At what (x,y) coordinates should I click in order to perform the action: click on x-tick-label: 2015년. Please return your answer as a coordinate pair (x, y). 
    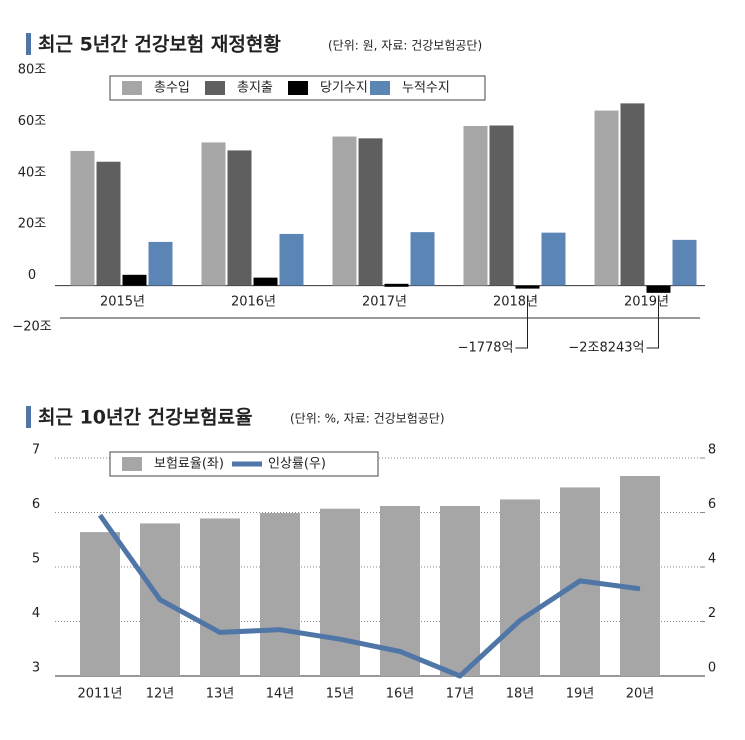
    Looking at the image, I should click on (122, 302).